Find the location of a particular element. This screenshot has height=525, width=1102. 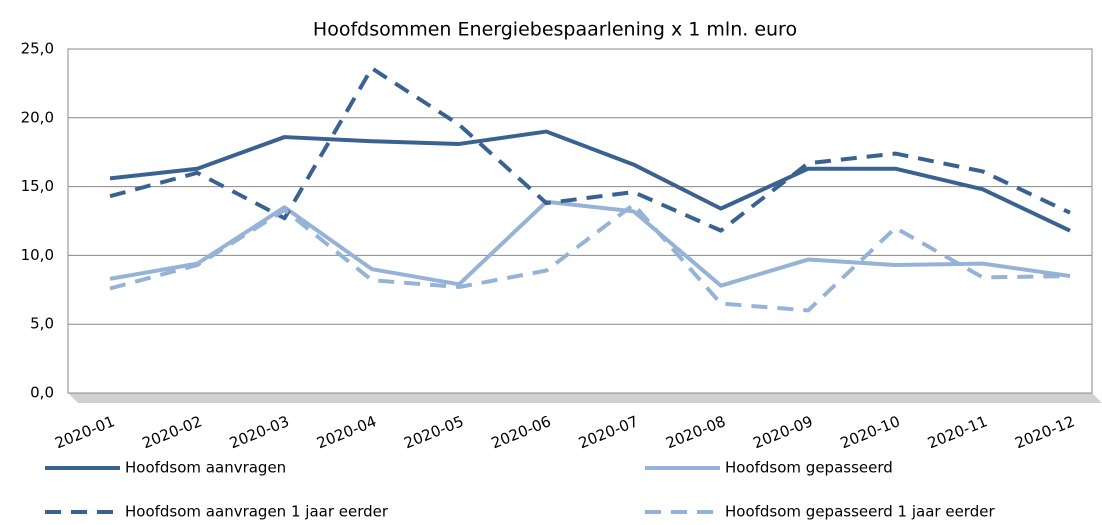

x-tick-label: 2020-01 is located at coordinates (84, 432).